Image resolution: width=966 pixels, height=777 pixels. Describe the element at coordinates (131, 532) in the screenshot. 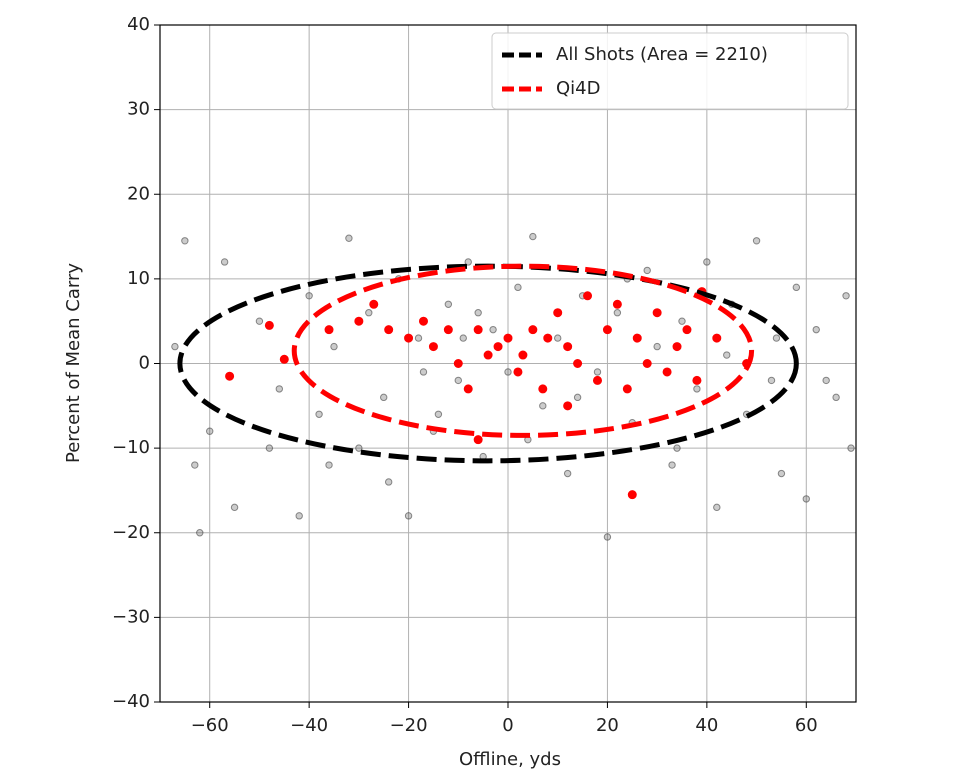

I see `y-tick-label: −20` at that location.